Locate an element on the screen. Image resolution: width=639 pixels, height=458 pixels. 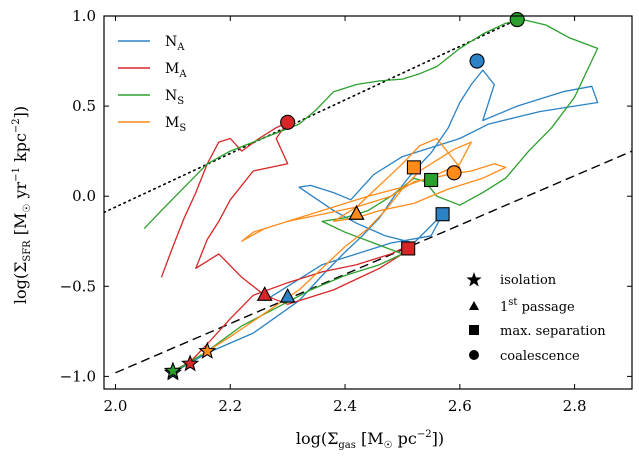
y-tick-label: 0.0 is located at coordinates (84, 196).